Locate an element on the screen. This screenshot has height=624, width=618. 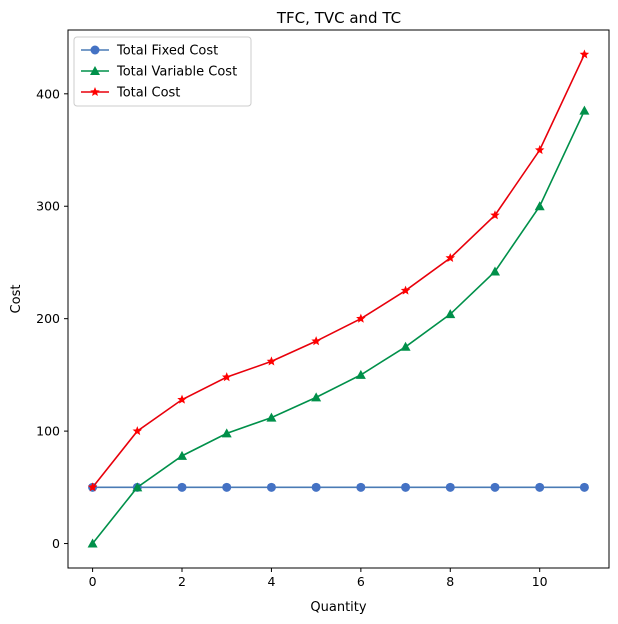
y-tick-label: 200 is located at coordinates (48, 318).